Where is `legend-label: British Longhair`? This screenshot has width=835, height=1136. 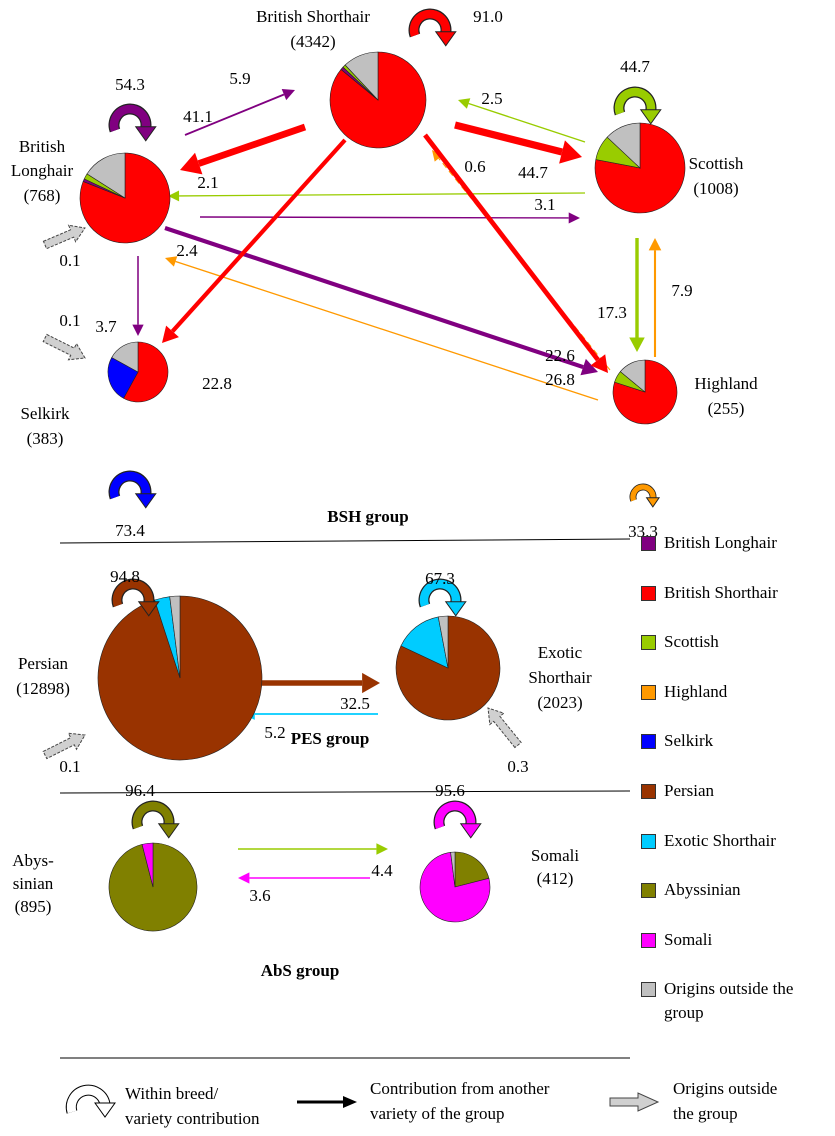
legend-label: British Longhair is located at coordinates (720, 542).